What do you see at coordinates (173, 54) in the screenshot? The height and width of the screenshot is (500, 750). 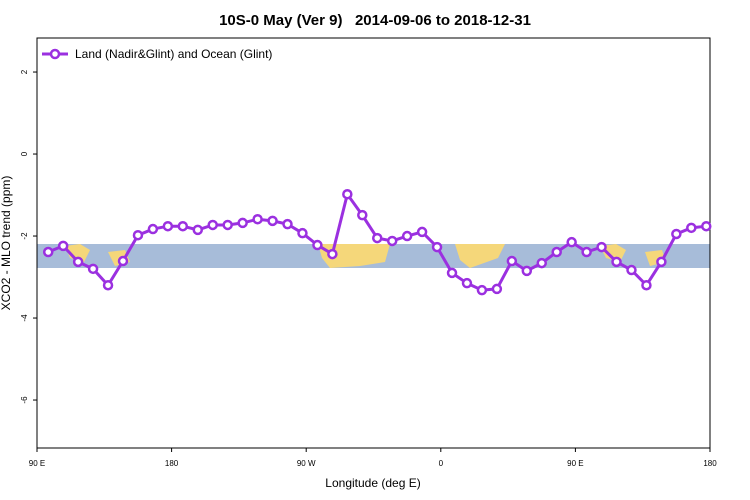 I see `legend-label: Land (Nadir&Glint) and Ocean (Glint)` at bounding box center [173, 54].